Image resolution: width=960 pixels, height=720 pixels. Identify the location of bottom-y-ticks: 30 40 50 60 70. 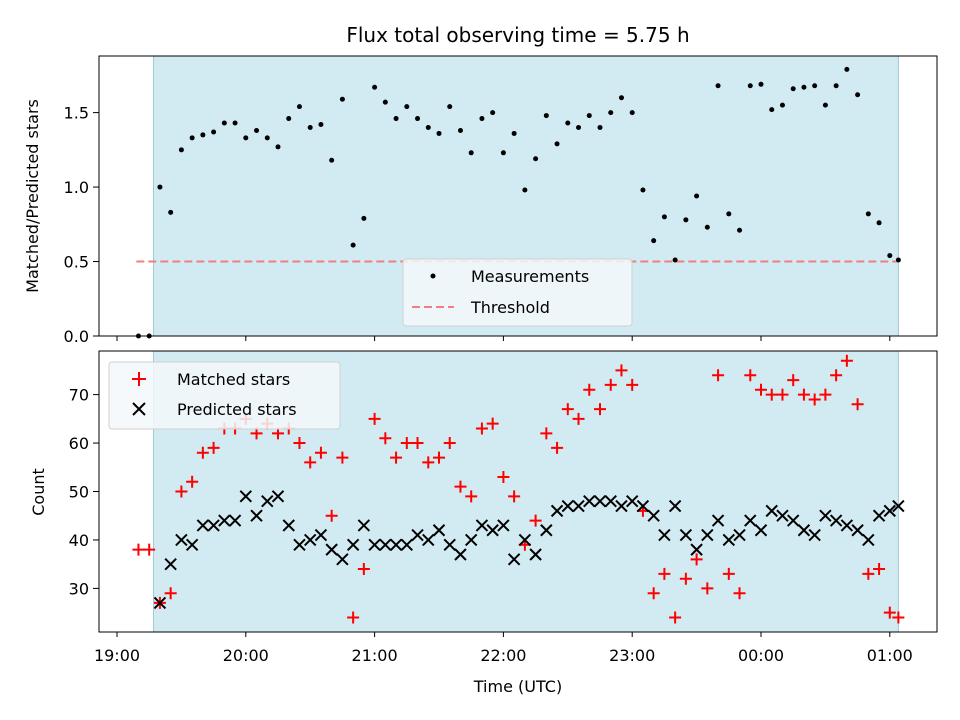
(84, 492).